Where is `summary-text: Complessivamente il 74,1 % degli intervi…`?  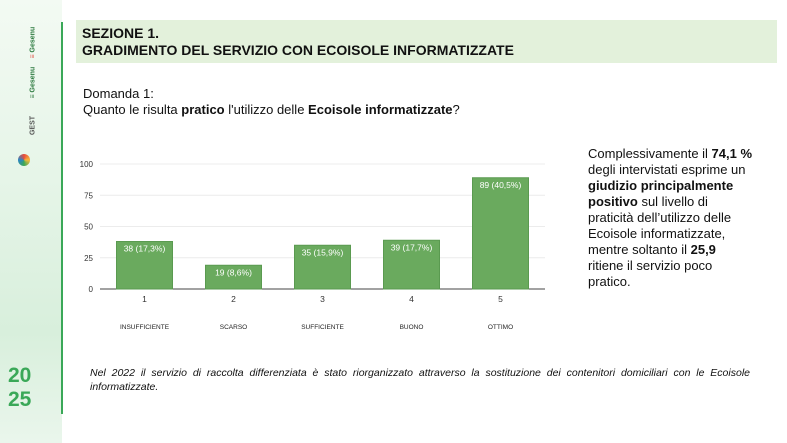
summary-text: Complessivamente il 74,1 % degli intervi… is located at coordinates (670, 217).